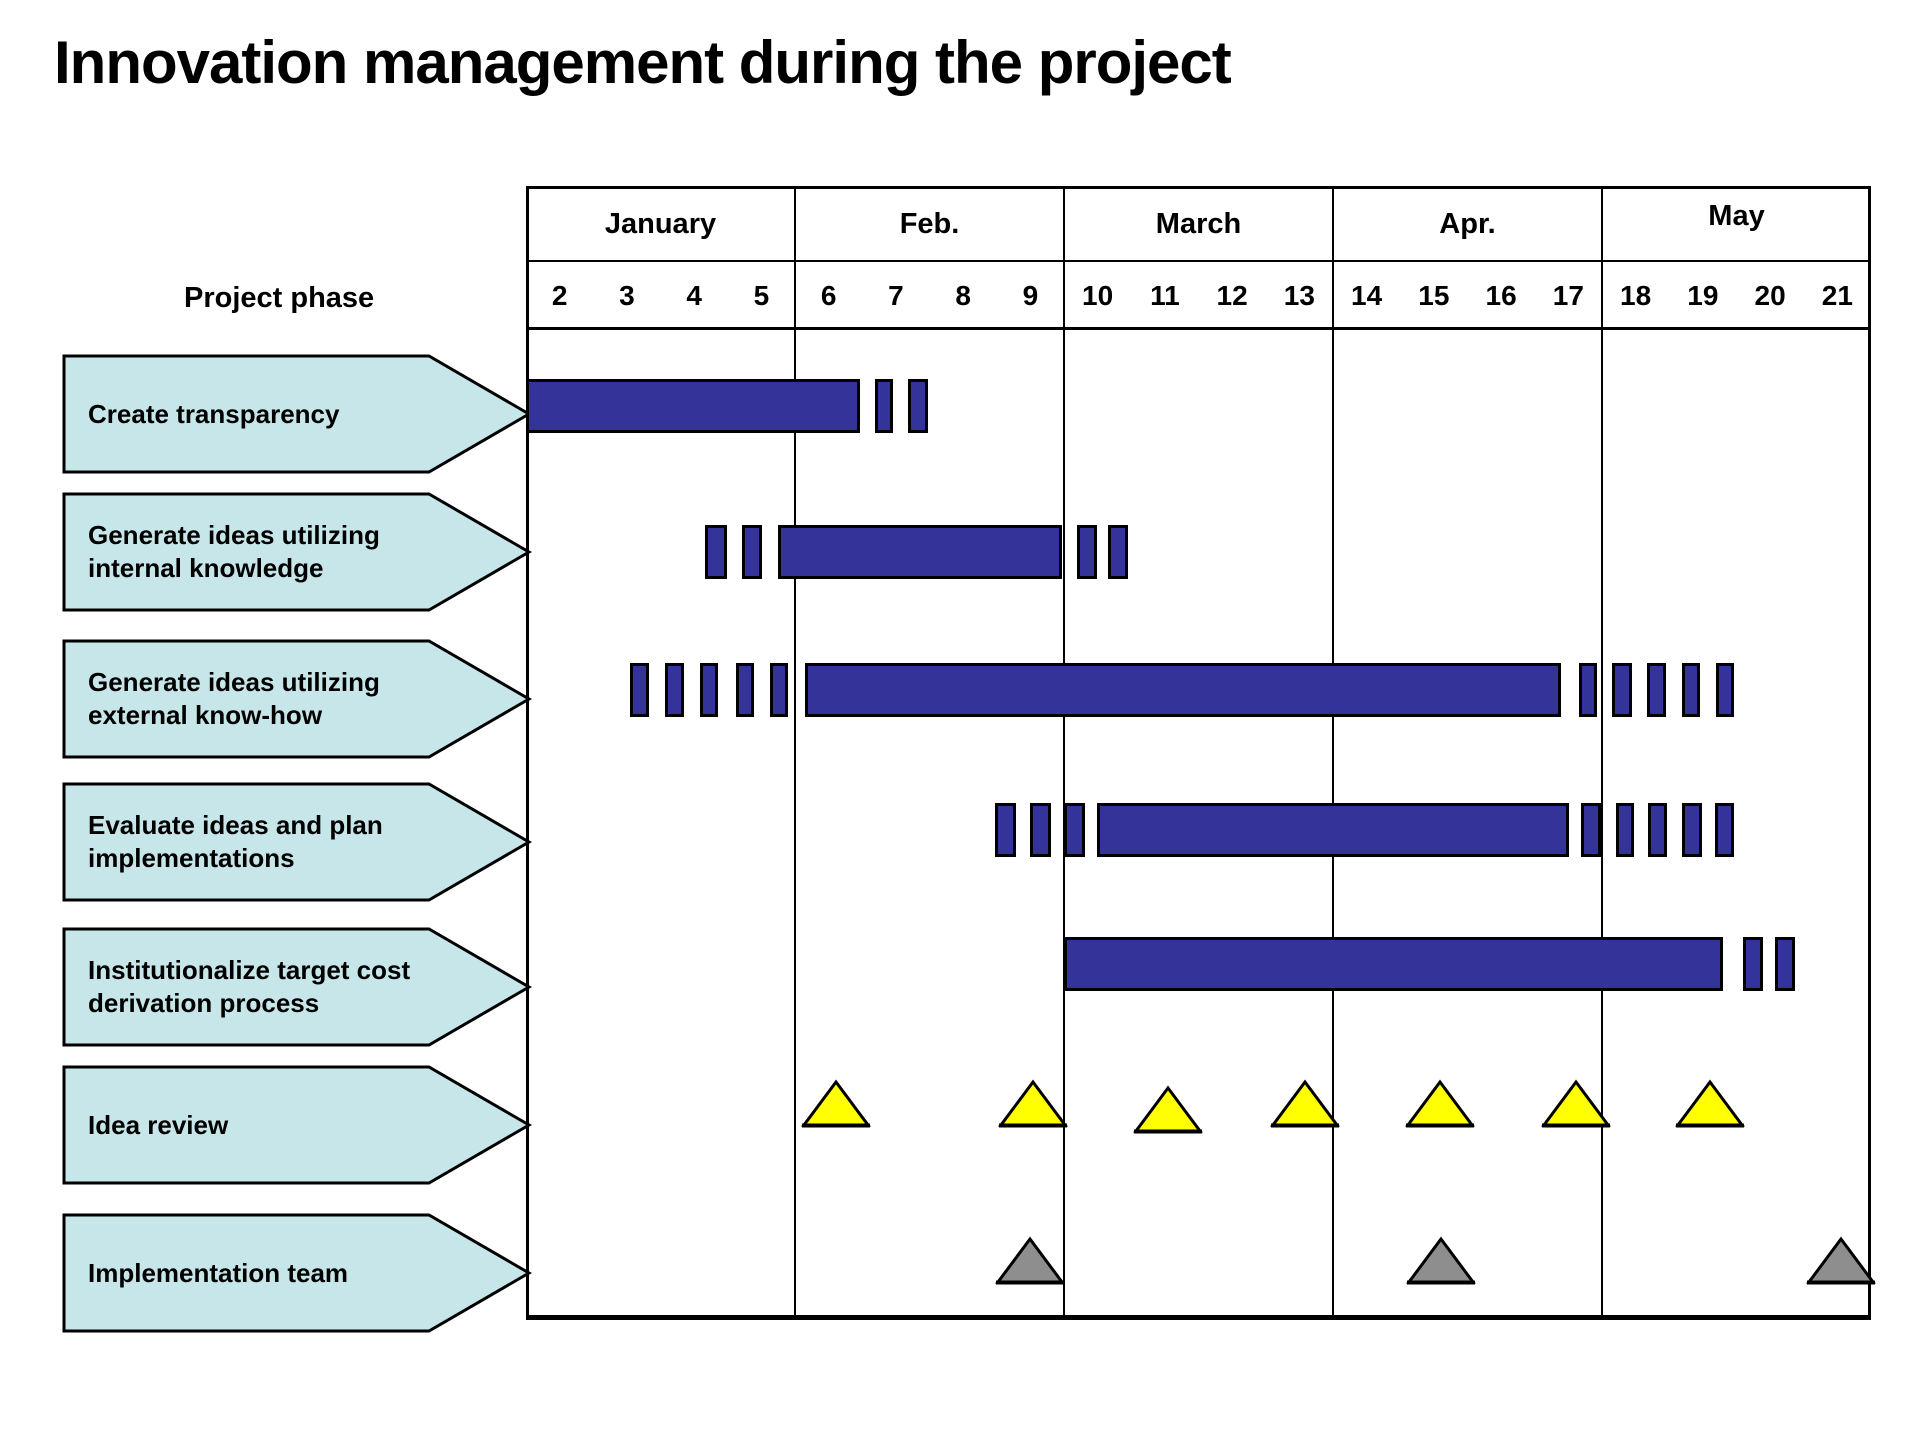 This screenshot has height=1440, width=1920. What do you see at coordinates (1232, 295) in the screenshot?
I see `week-number-12: 12` at bounding box center [1232, 295].